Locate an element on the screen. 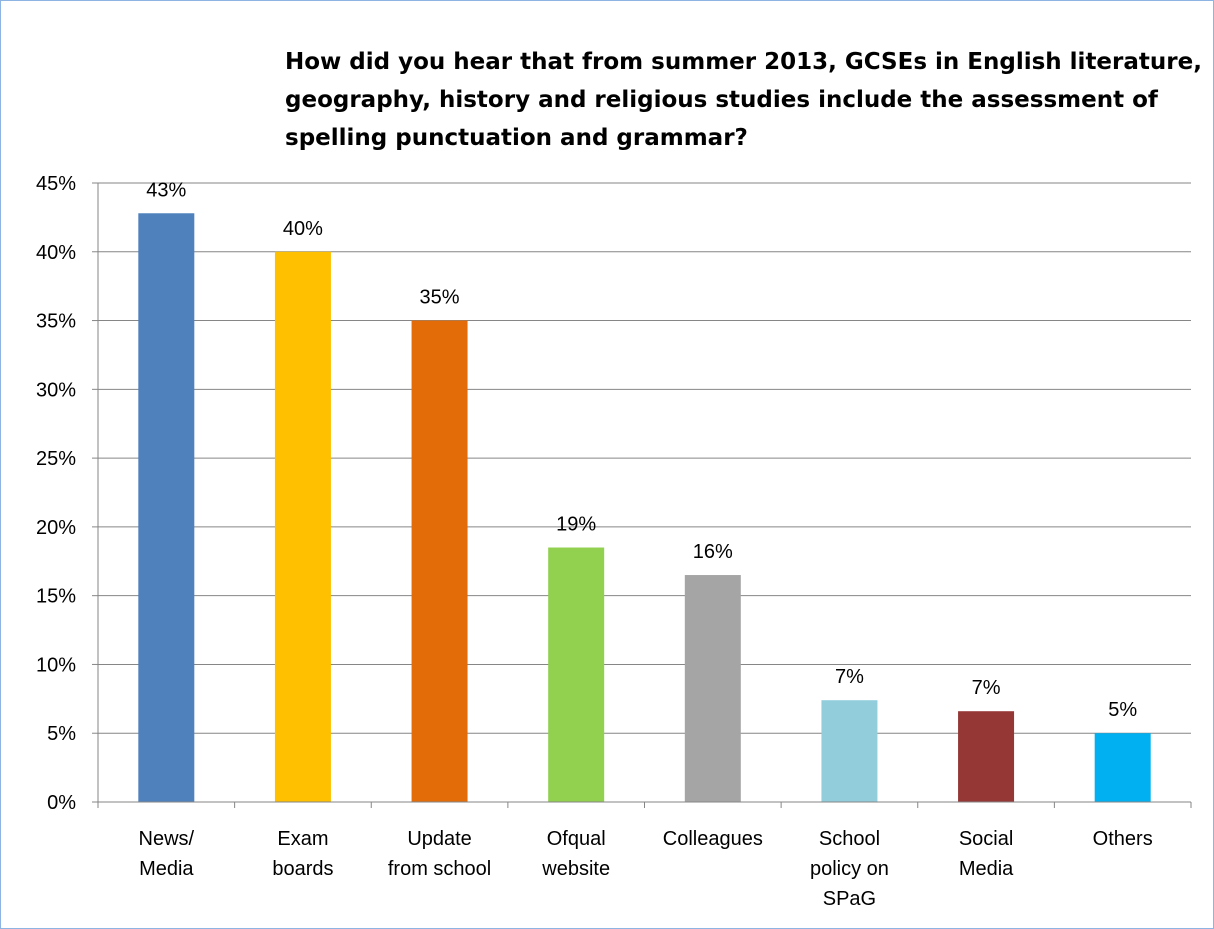 This screenshot has width=1214, height=929. y-tick-label: 5% is located at coordinates (61, 734).